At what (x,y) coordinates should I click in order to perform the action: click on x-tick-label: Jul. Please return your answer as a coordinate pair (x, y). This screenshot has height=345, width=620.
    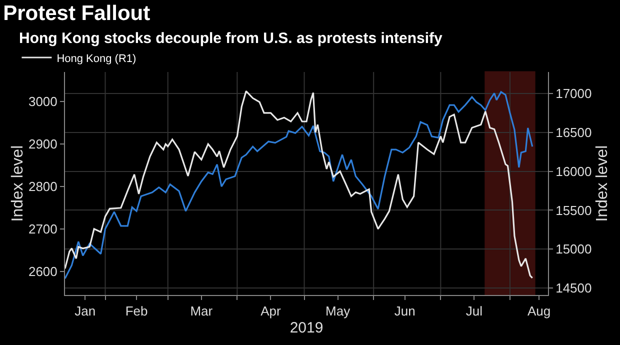
    Looking at the image, I should click on (474, 311).